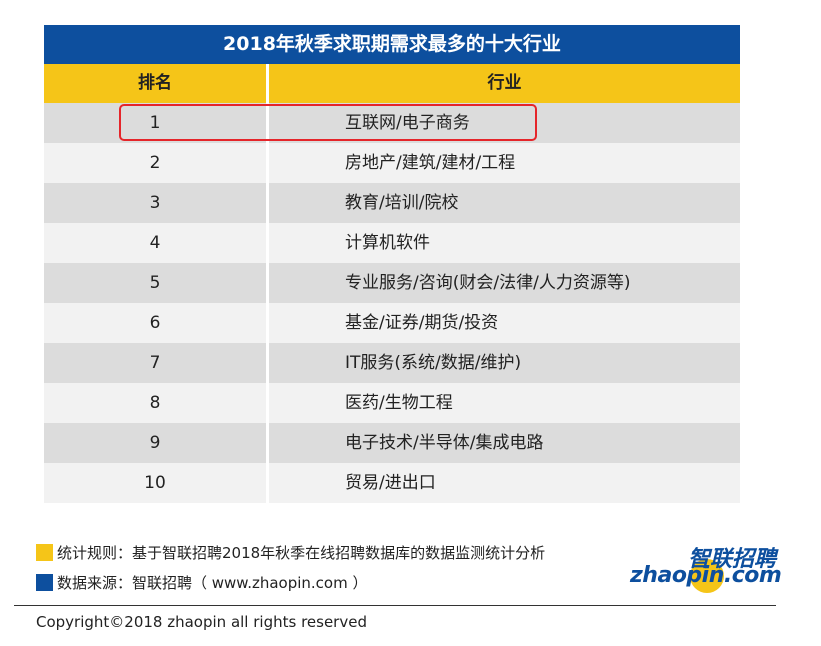 The image size is (821, 646). Describe the element at coordinates (155, 483) in the screenshot. I see `rank-cell: 10` at that location.